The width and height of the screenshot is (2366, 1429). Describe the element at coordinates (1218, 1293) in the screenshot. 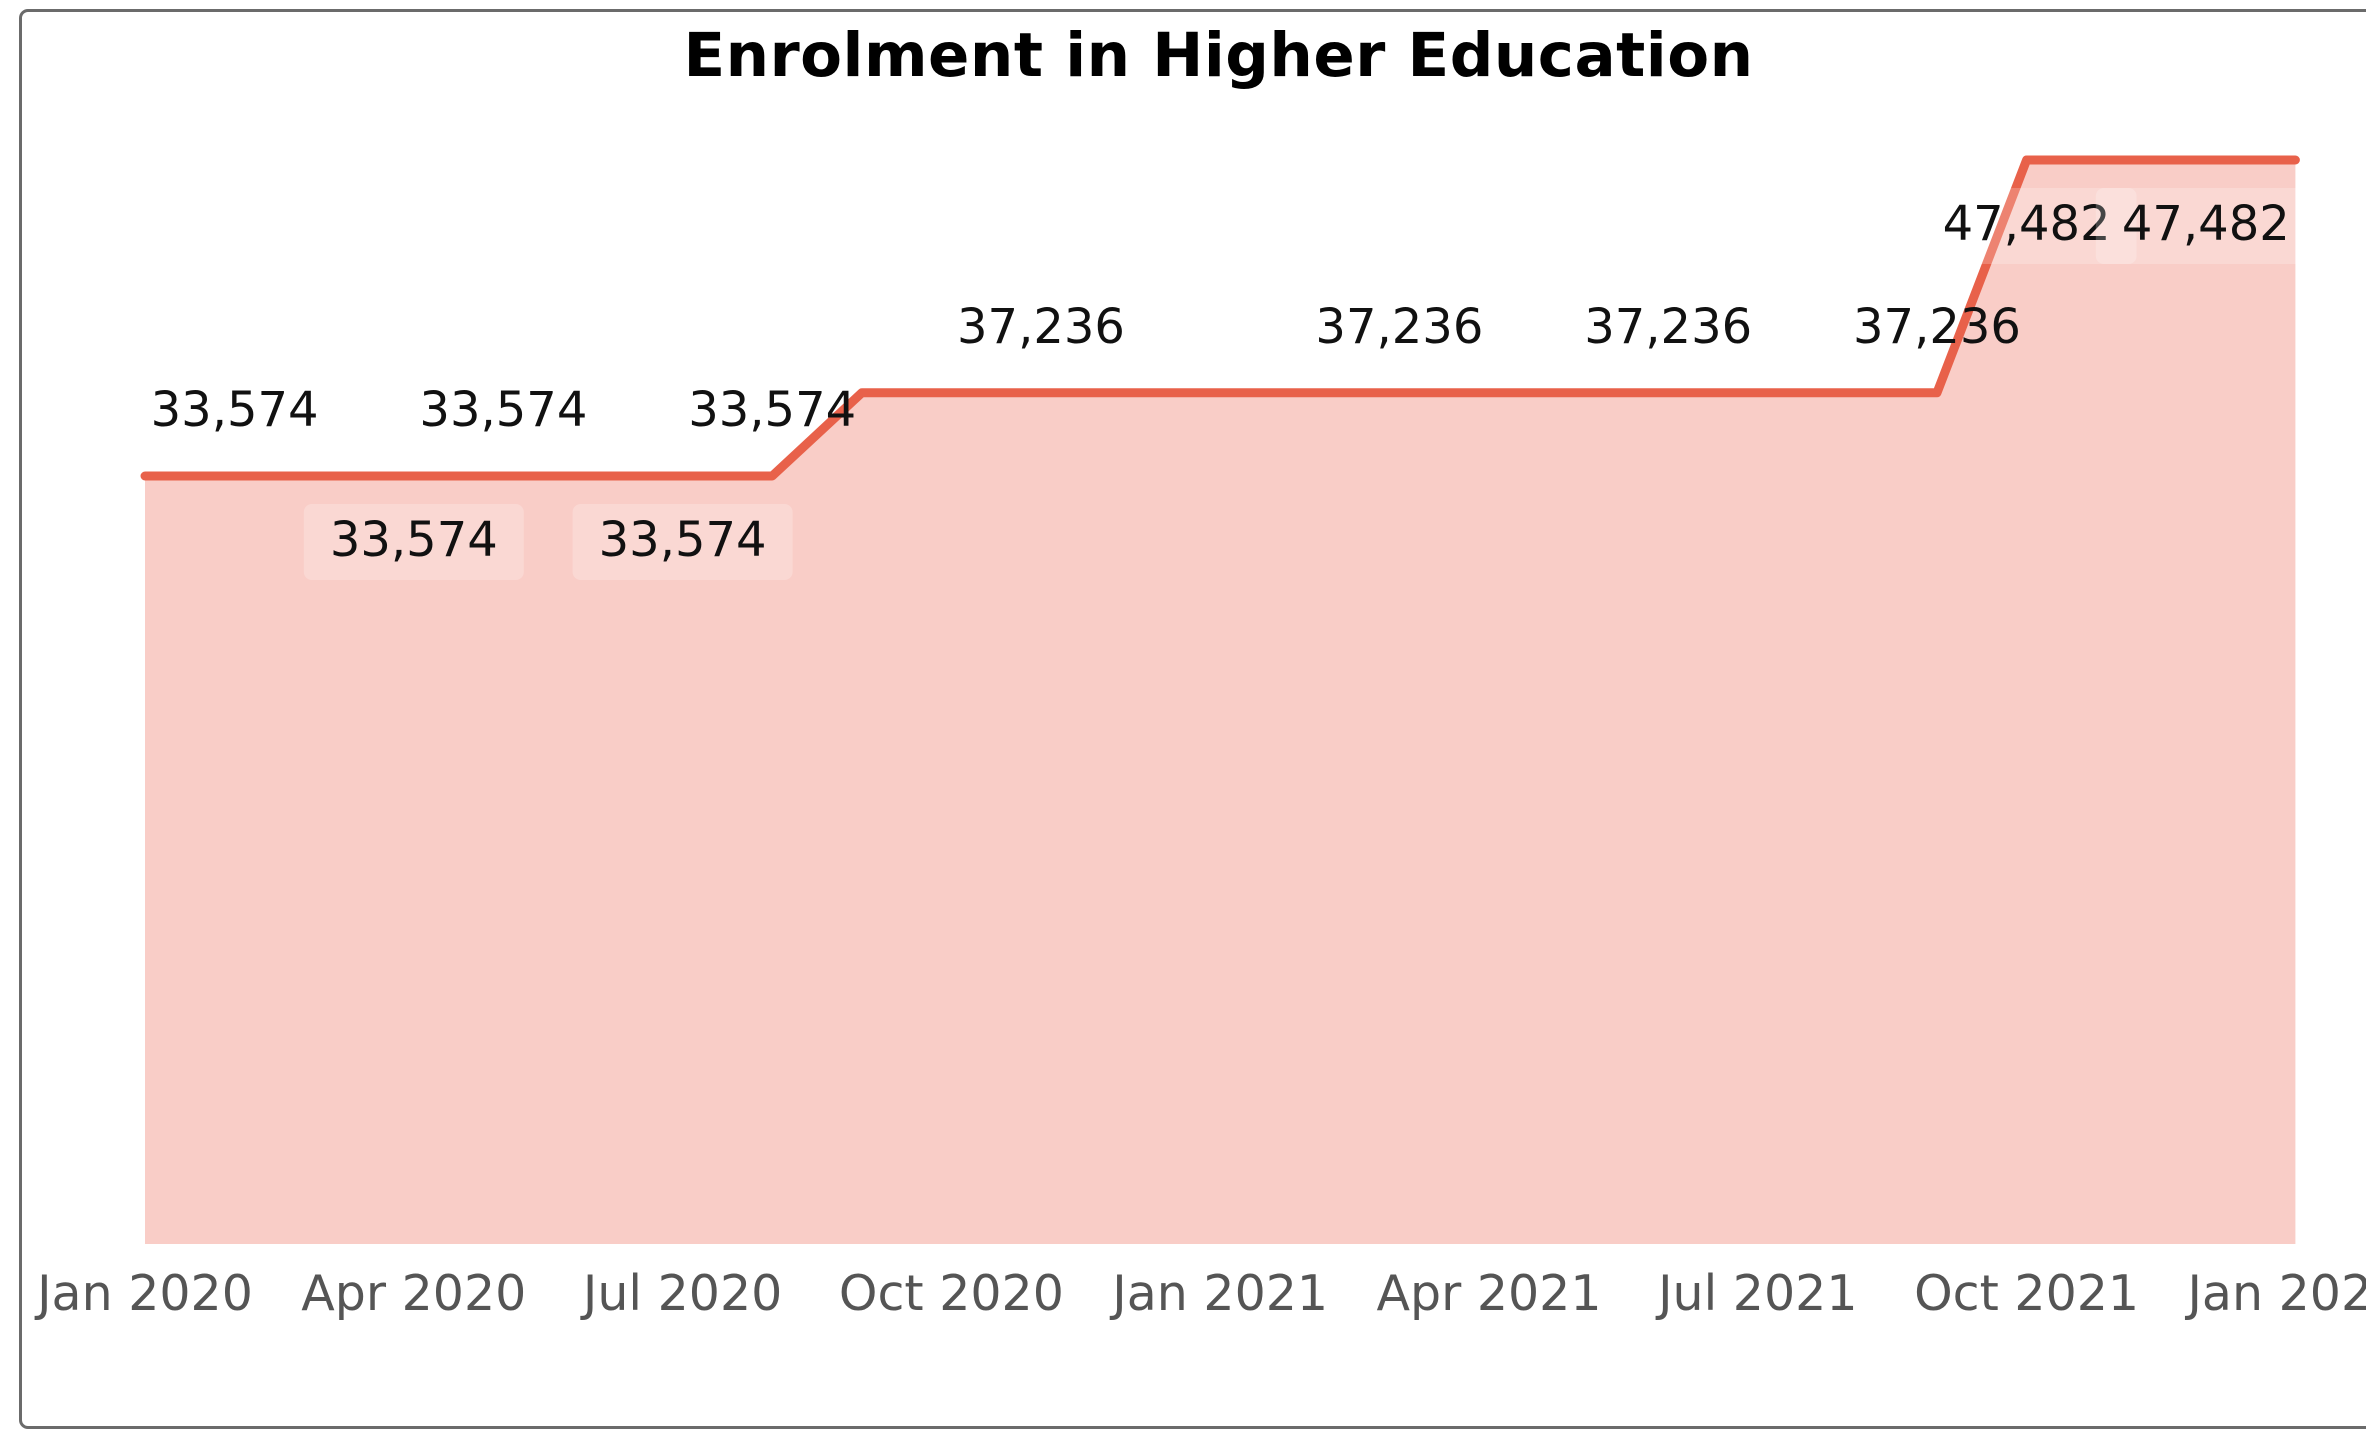

I see `x-tick-label: Jan 2021` at that location.